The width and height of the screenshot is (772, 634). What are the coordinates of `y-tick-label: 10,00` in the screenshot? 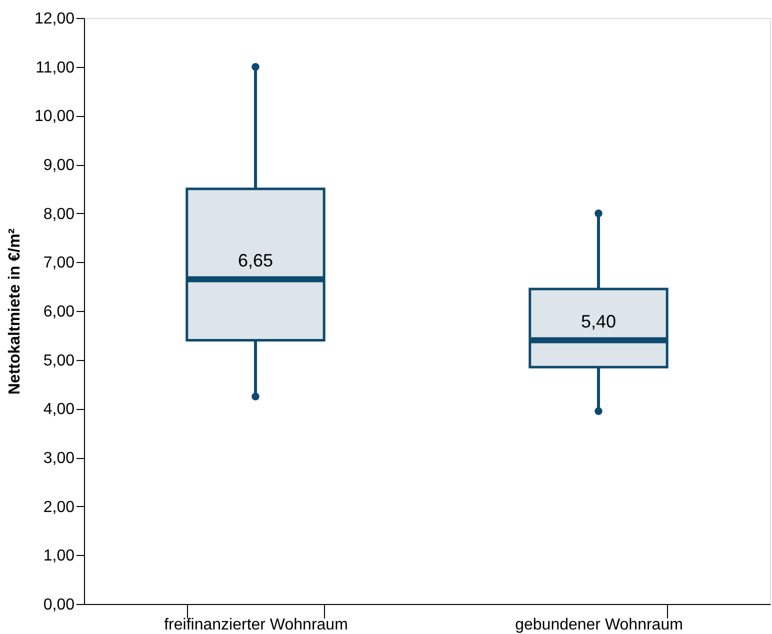 It's located at (54, 117).